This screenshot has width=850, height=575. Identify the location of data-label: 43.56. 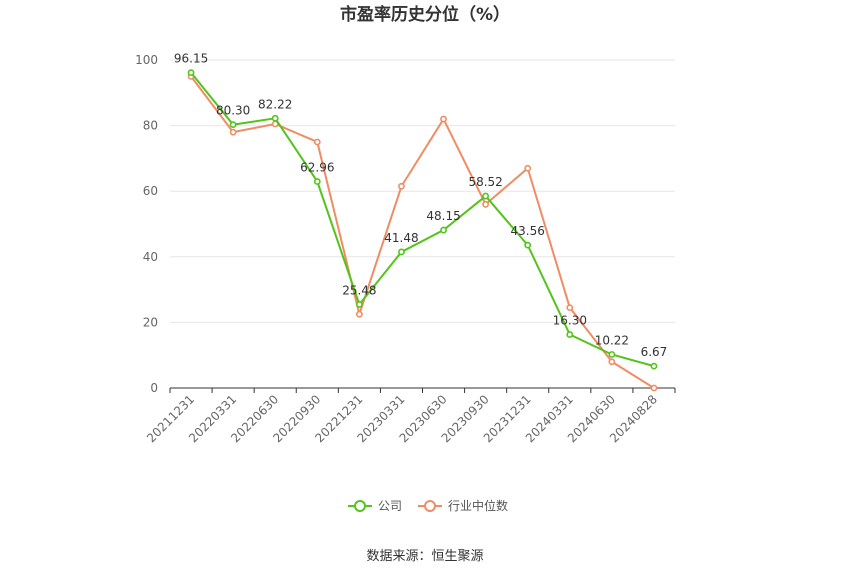
(528, 231).